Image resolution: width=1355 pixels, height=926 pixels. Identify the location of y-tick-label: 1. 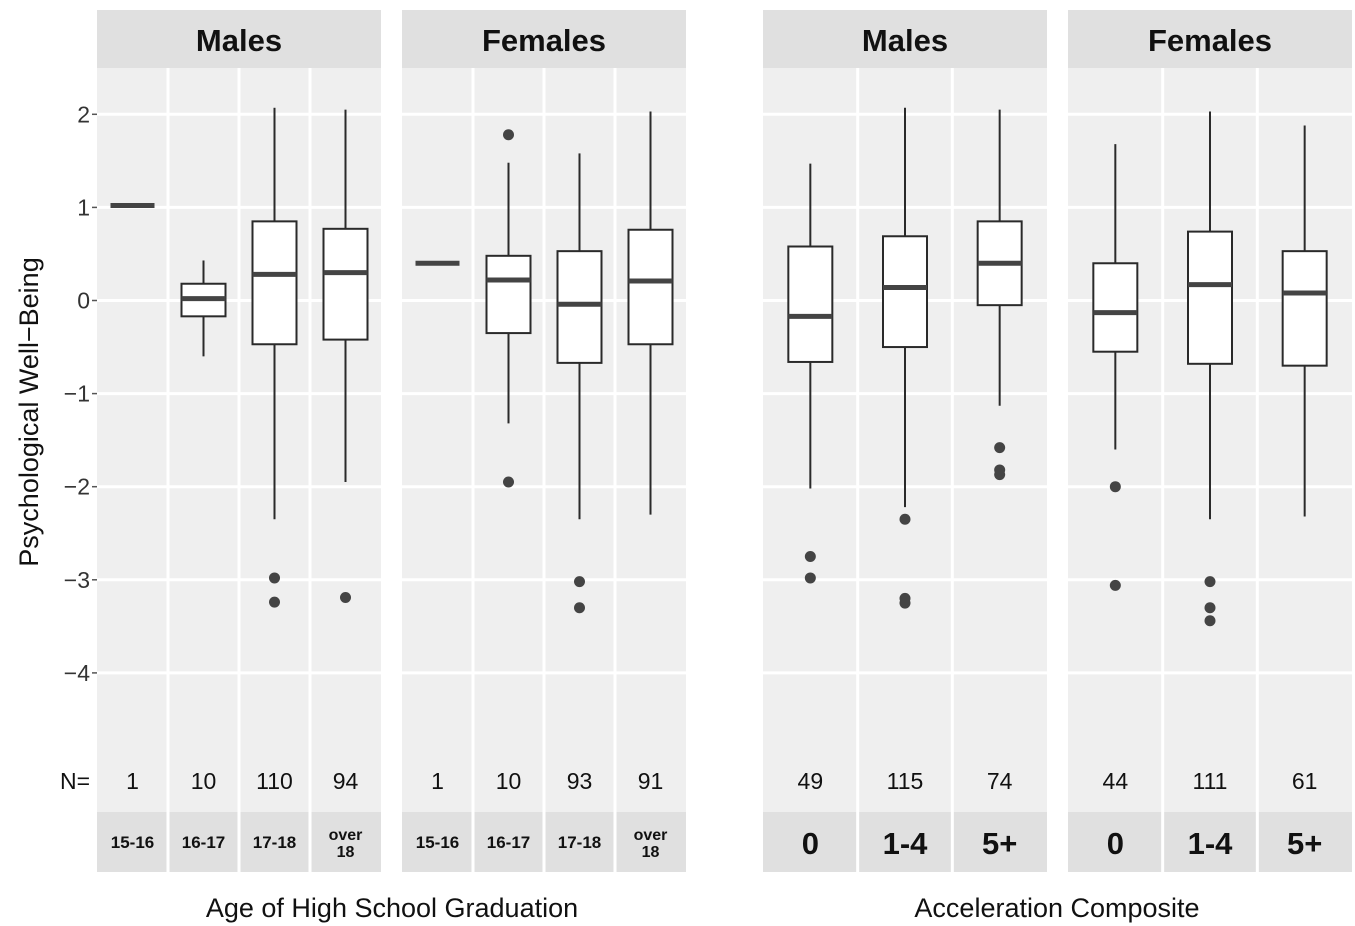
(83, 207).